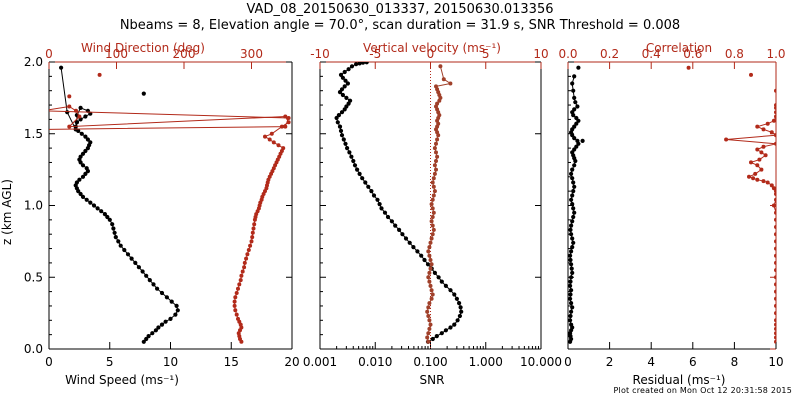 This screenshot has height=400, width=800. Describe the element at coordinates (679, 380) in the screenshot. I see `residual-axis-label: Residual (ms⁻¹)` at that location.